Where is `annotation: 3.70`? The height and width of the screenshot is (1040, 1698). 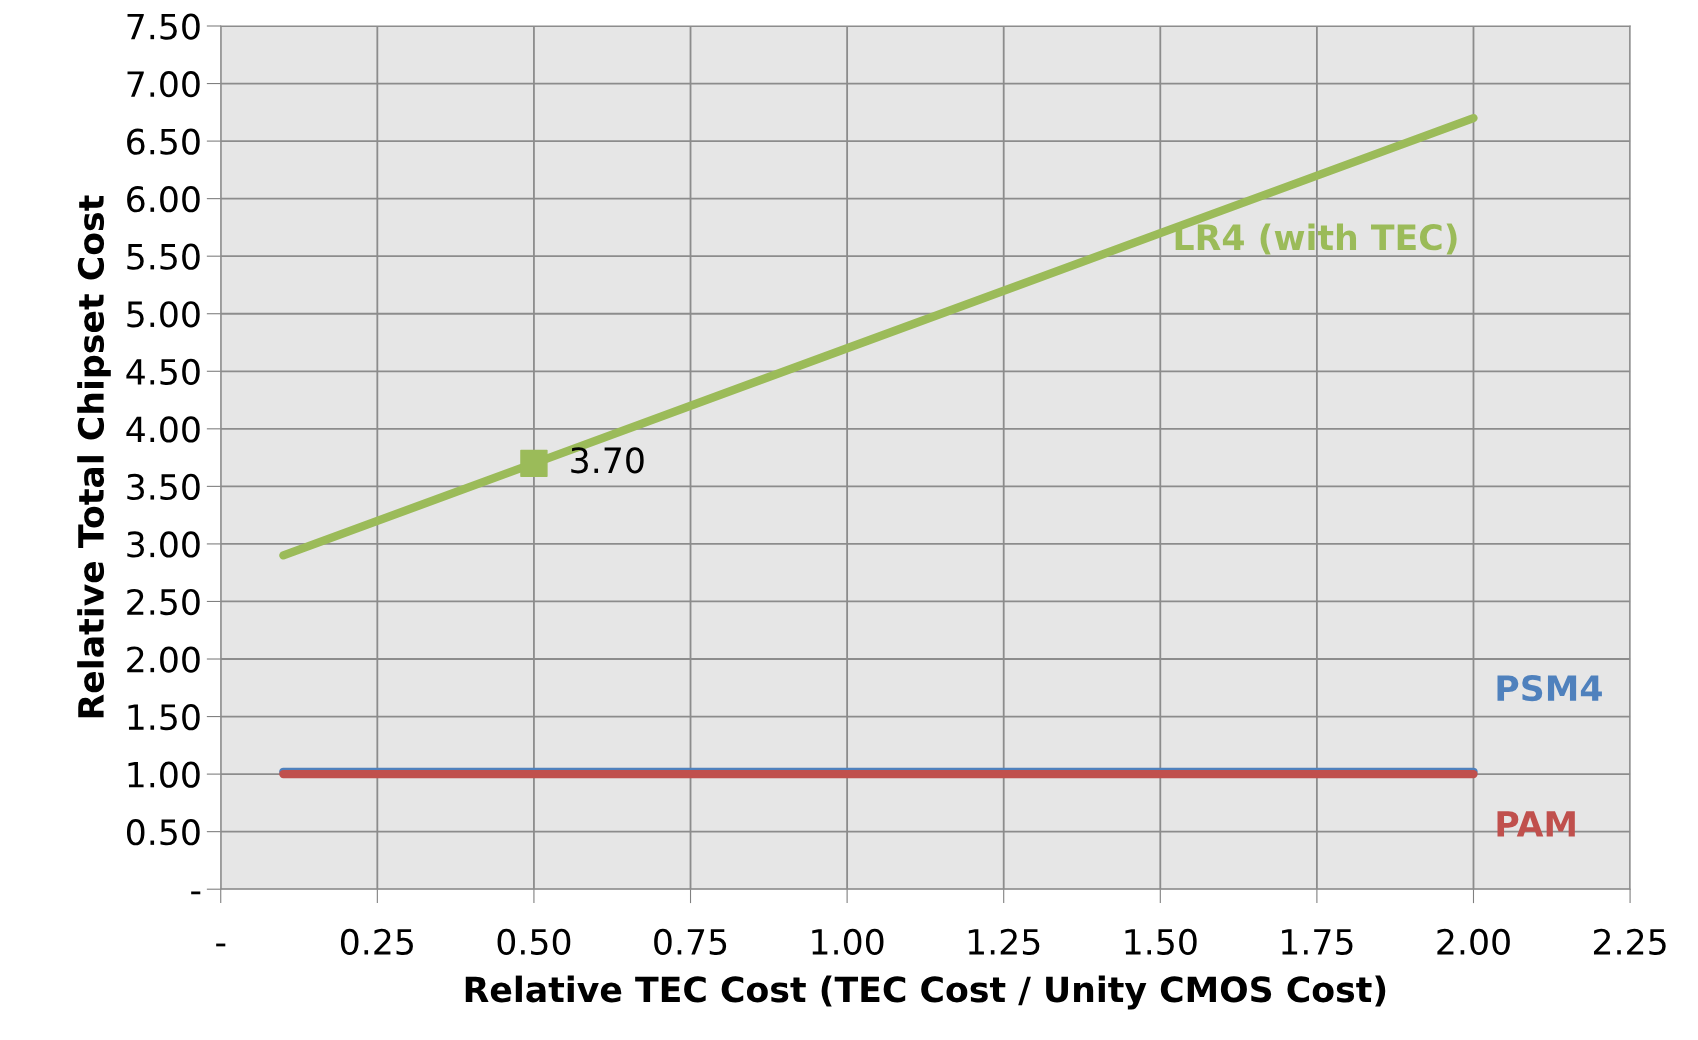 annotation: 3.70 is located at coordinates (607, 460).